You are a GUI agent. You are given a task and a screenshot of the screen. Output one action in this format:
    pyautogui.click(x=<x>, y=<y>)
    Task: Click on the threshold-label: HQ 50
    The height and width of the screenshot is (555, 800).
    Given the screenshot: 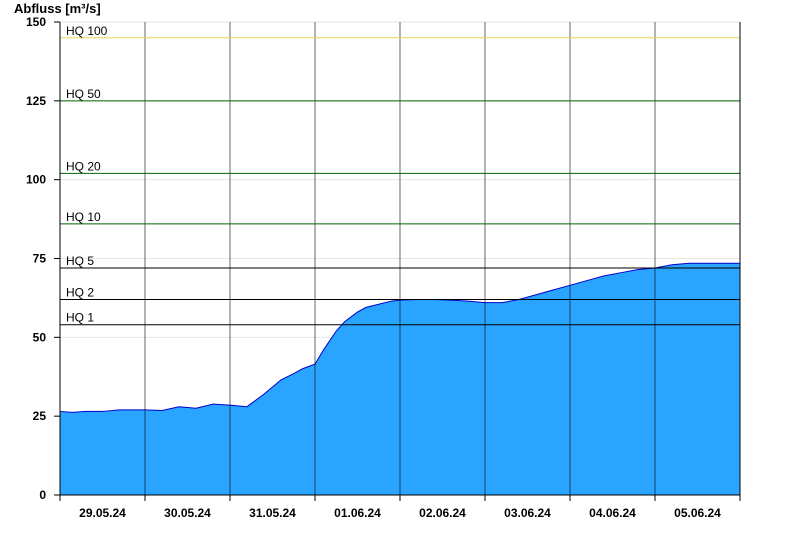 What is the action you would take?
    pyautogui.click(x=83, y=94)
    